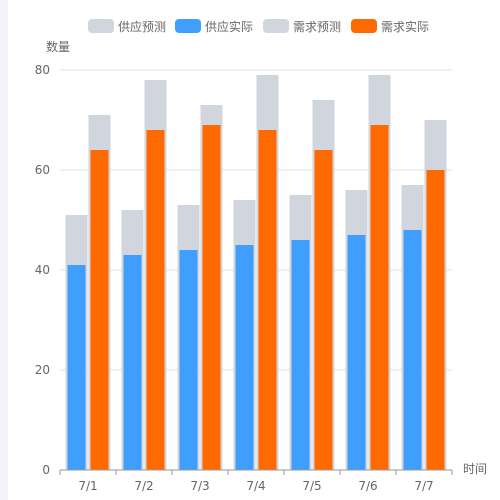 The width and height of the screenshot is (500, 500). What do you see at coordinates (42, 270) in the screenshot?
I see `y-tick-label: 40` at bounding box center [42, 270].